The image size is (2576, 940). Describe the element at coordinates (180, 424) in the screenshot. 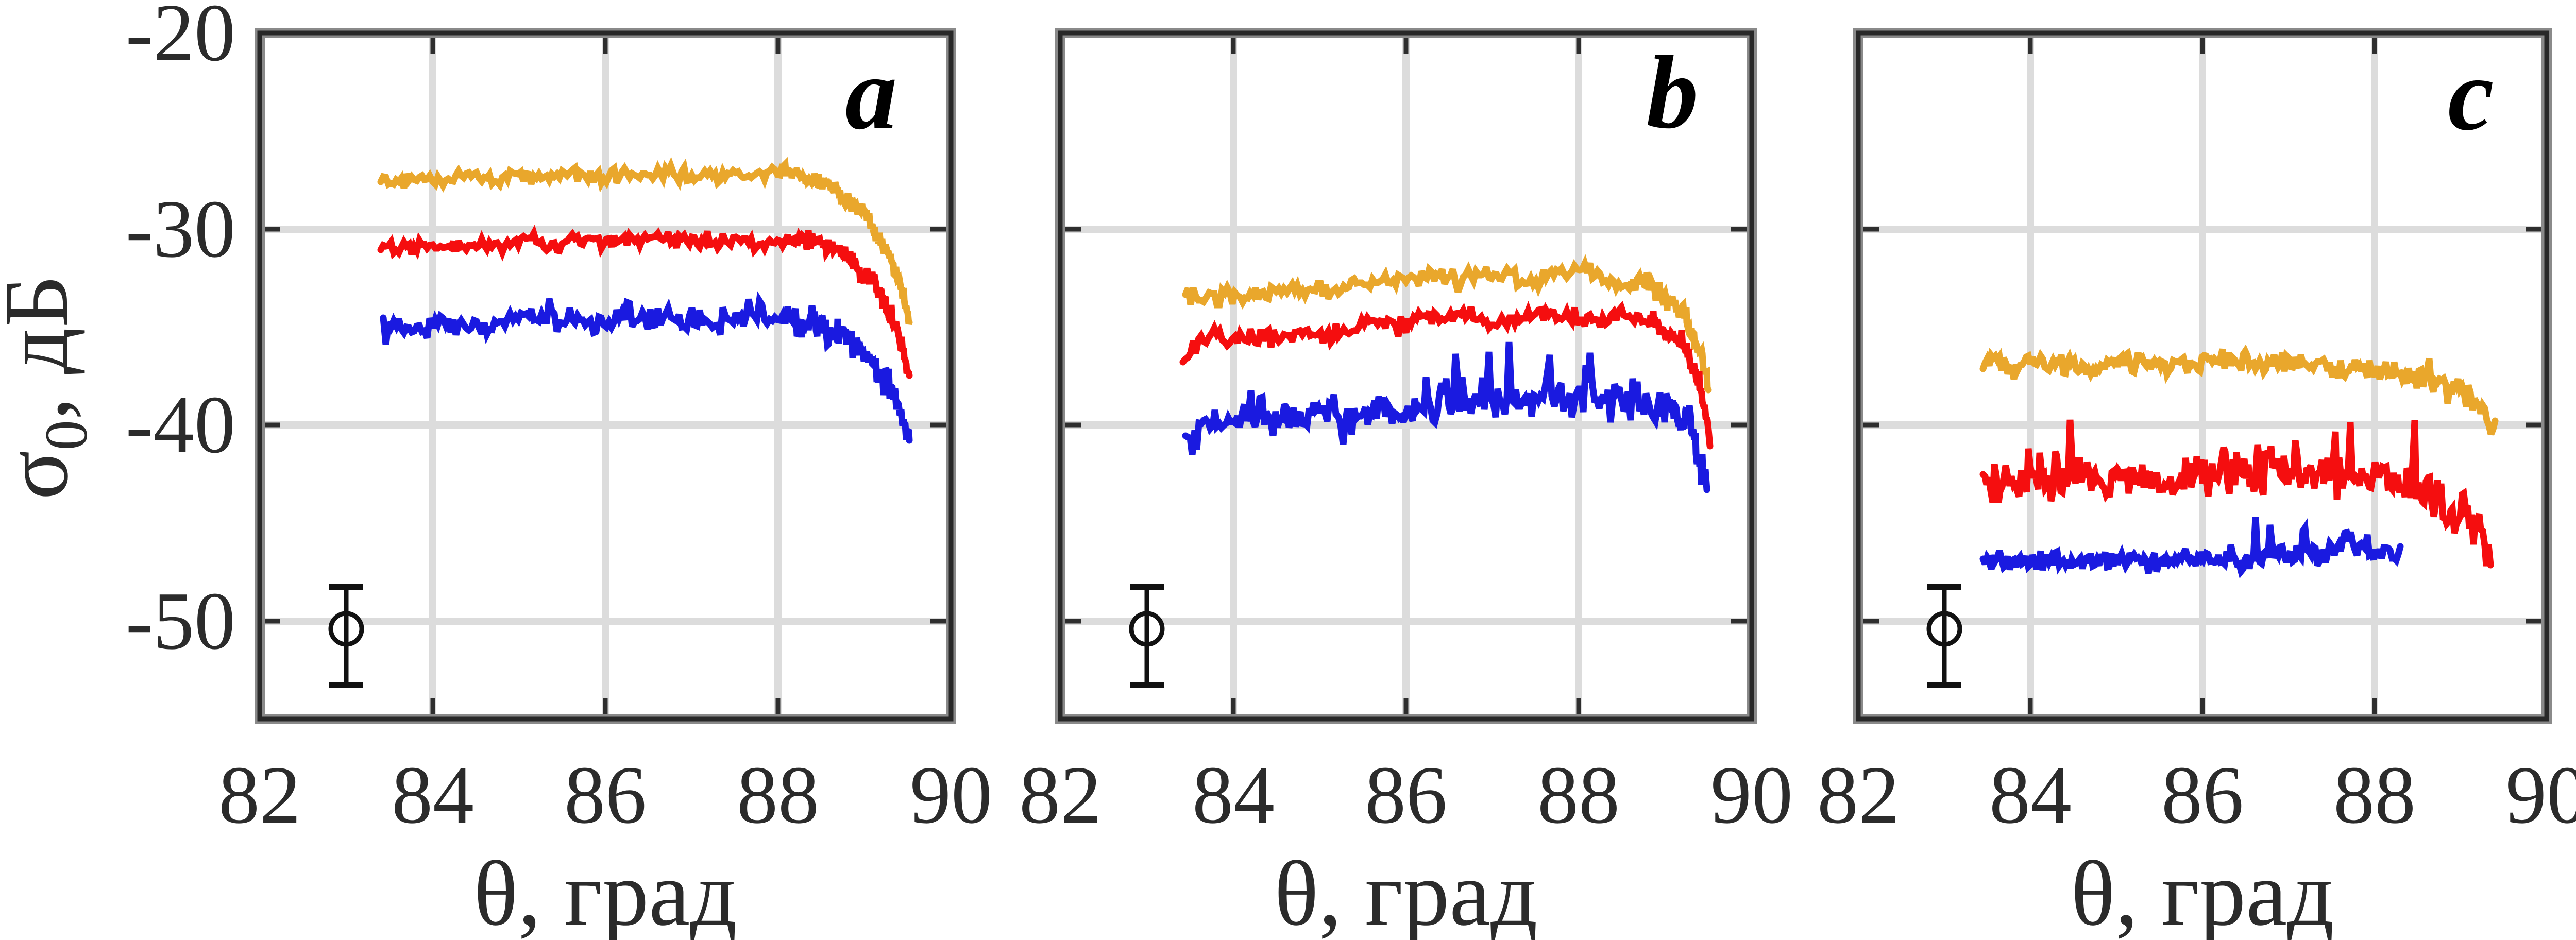

I see `svg-text: -40` at that location.